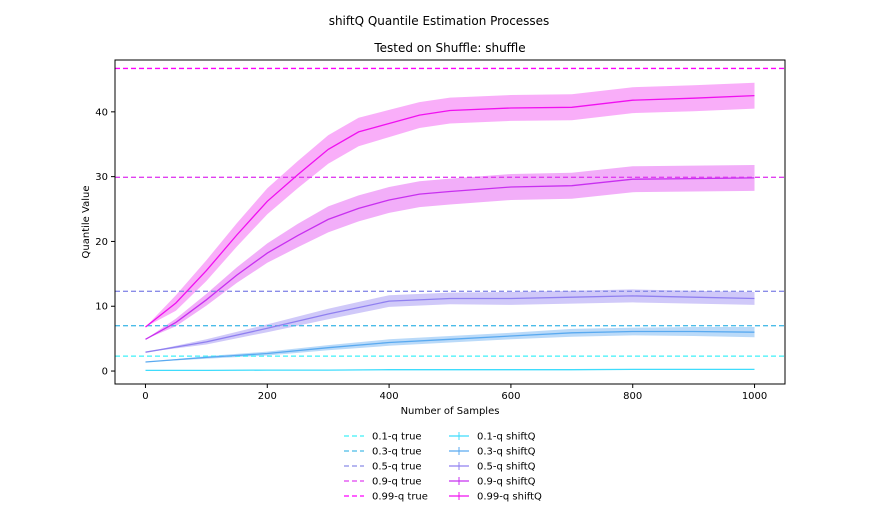 This screenshot has height=512, width=878. Describe the element at coordinates (506, 437) in the screenshot. I see `legend-label: 0.1-q shiftQ` at that location.